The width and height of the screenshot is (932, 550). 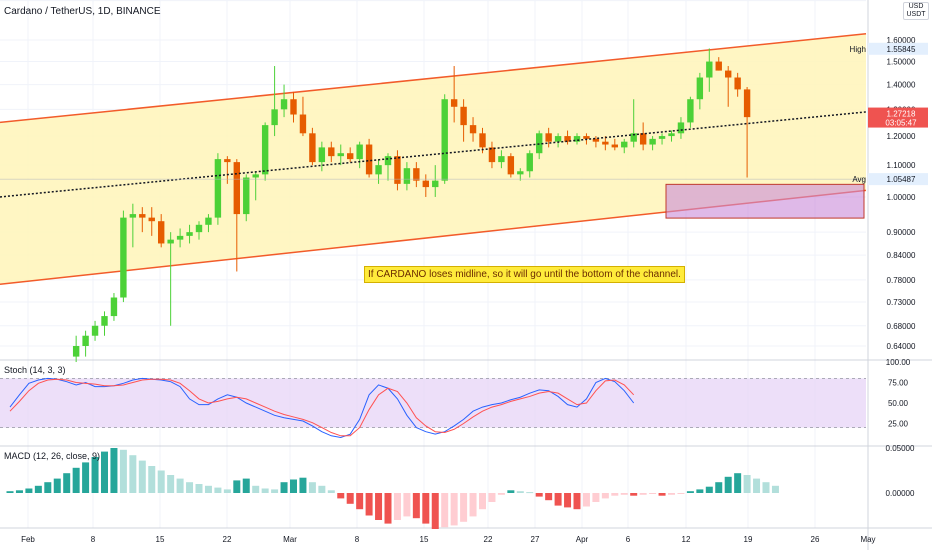 I want to click on price-tick-label: 1.50000, so click(x=901, y=62).